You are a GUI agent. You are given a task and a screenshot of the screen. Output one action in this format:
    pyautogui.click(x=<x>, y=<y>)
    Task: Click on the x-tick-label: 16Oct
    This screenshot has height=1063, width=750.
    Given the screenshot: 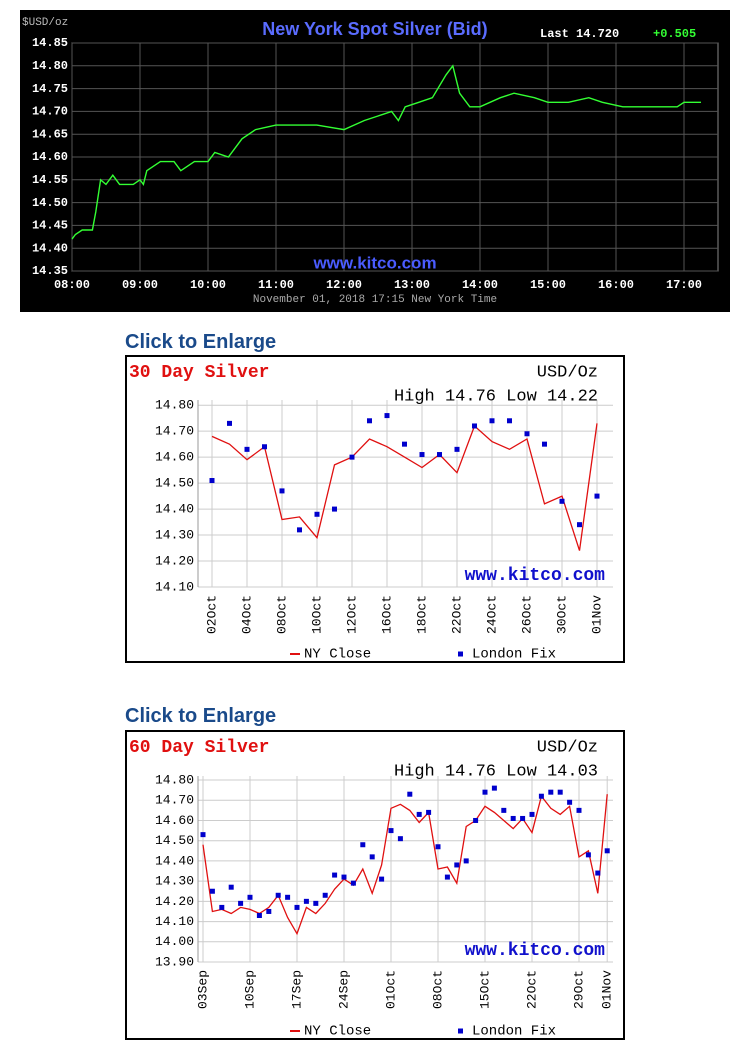 What is the action you would take?
    pyautogui.click(x=386, y=614)
    